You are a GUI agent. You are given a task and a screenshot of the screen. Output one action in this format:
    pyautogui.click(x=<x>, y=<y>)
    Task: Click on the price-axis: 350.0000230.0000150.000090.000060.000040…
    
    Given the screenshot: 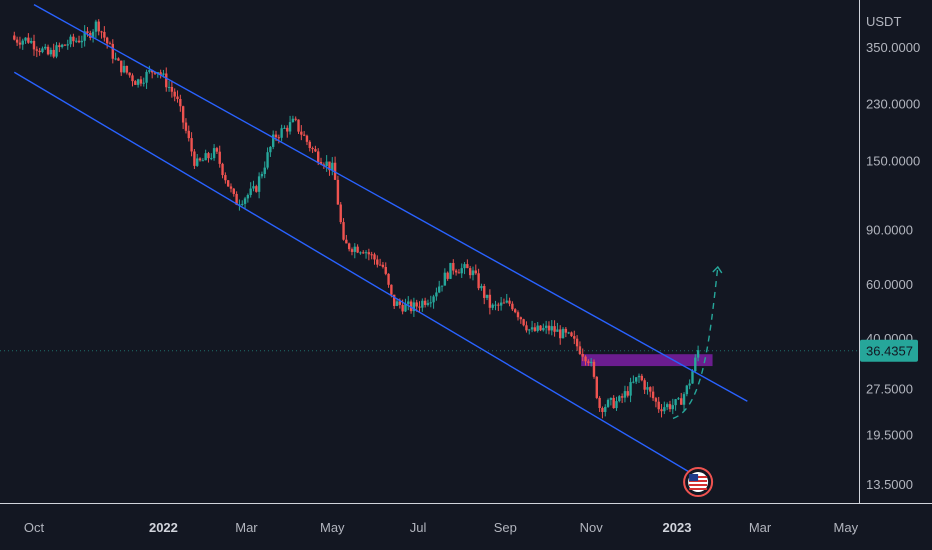 What is the action you would take?
    pyautogui.click(x=893, y=266)
    